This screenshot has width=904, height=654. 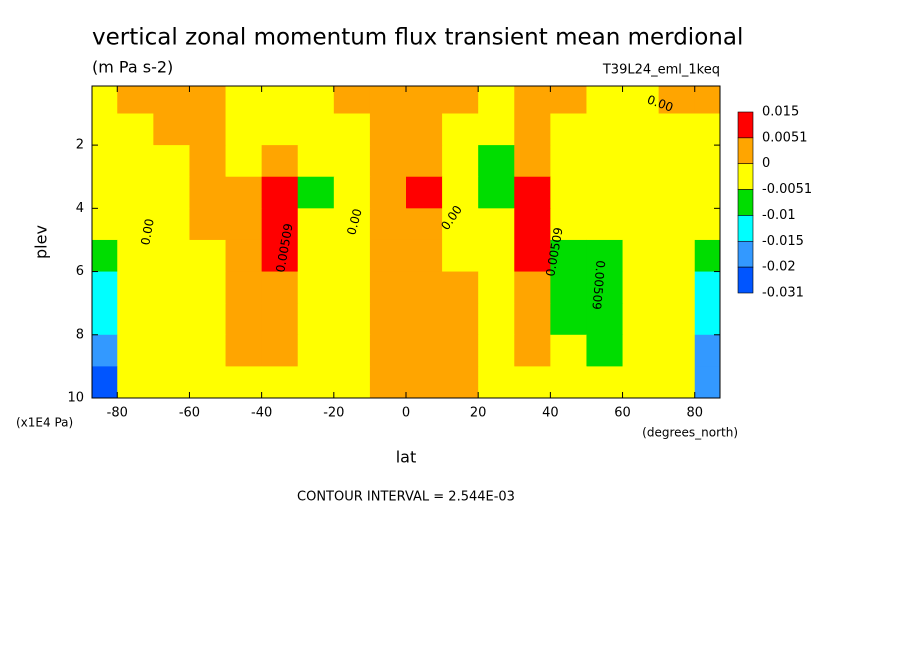 What do you see at coordinates (783, 293) in the screenshot?
I see `colorbar-label: -0.031` at bounding box center [783, 293].